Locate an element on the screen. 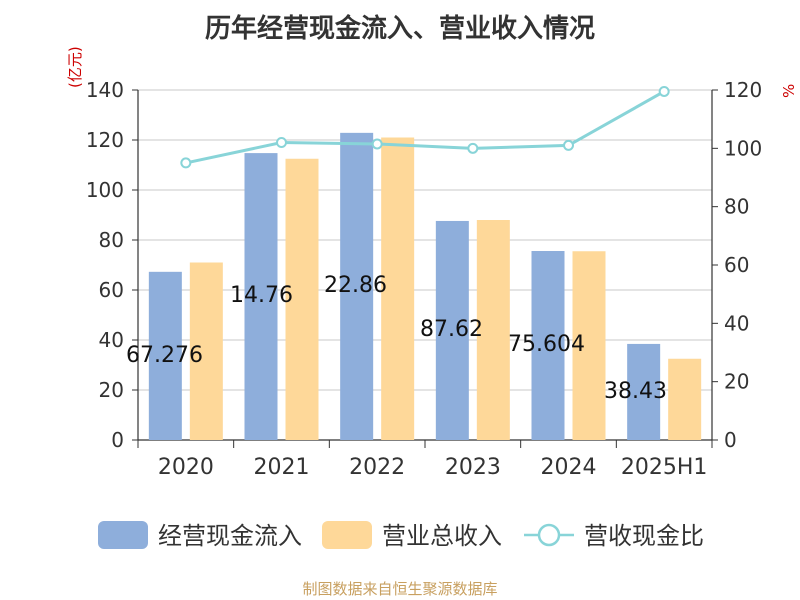 Image resolution: width=800 pixels, height=600 pixels. x-axis-category-label: 2021 is located at coordinates (282, 467).